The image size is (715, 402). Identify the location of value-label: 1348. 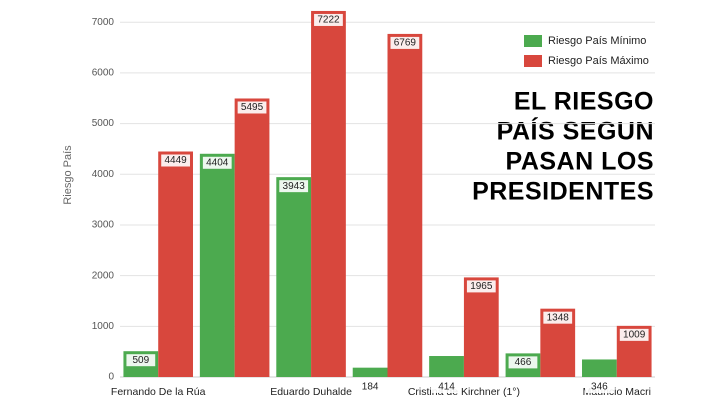
(558, 317).